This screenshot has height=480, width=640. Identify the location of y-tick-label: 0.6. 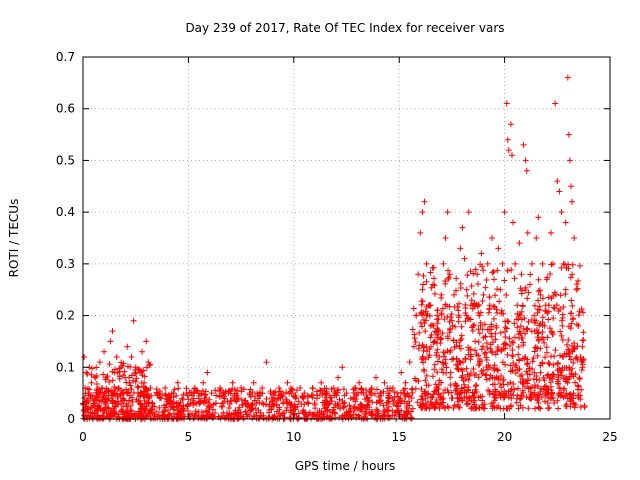
(65, 109).